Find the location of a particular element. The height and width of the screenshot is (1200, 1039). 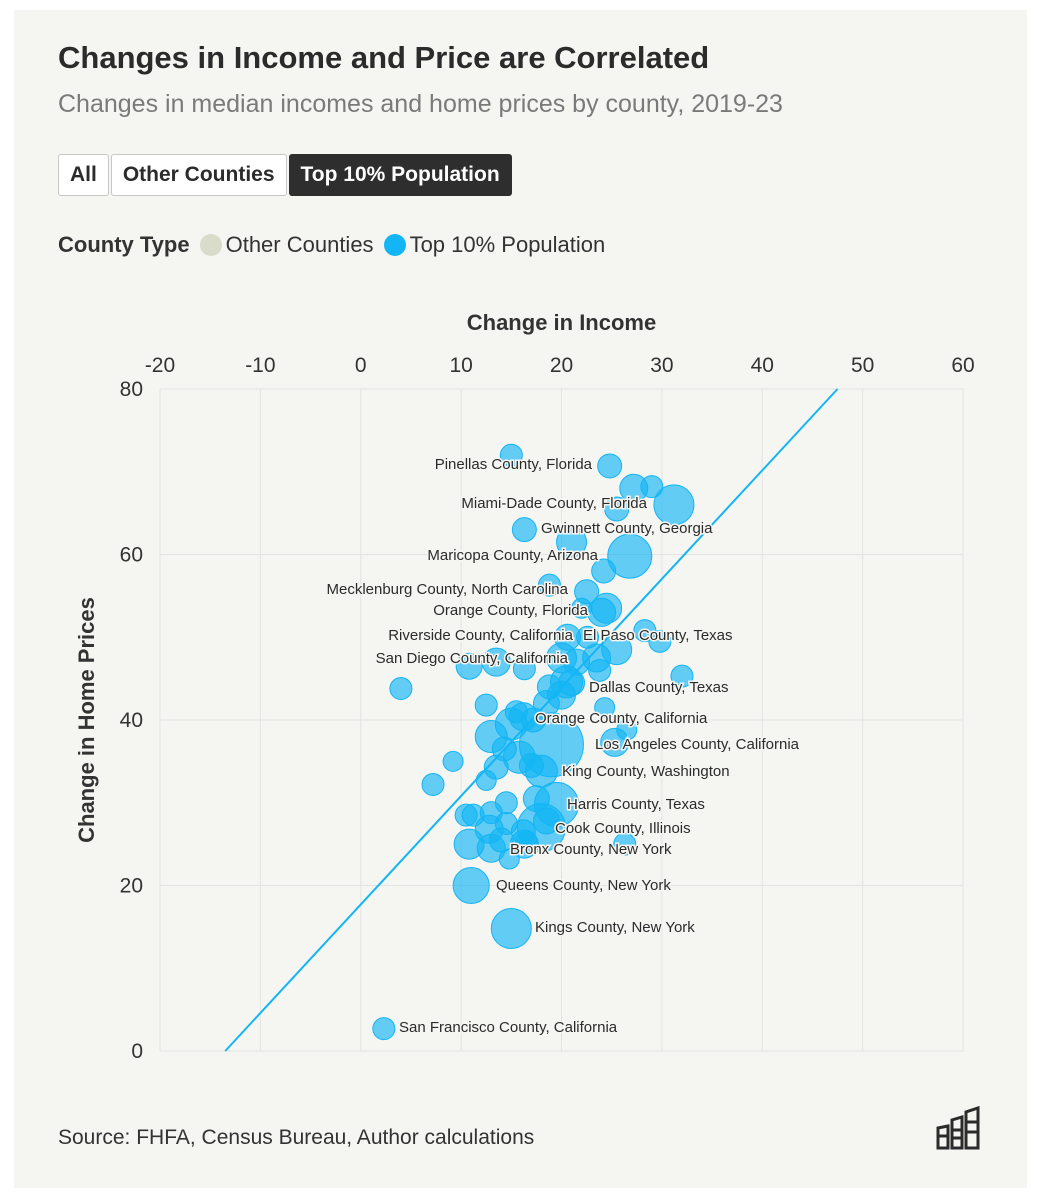

data-point-label: Miami-Dade County, Florida is located at coordinates (554, 503).